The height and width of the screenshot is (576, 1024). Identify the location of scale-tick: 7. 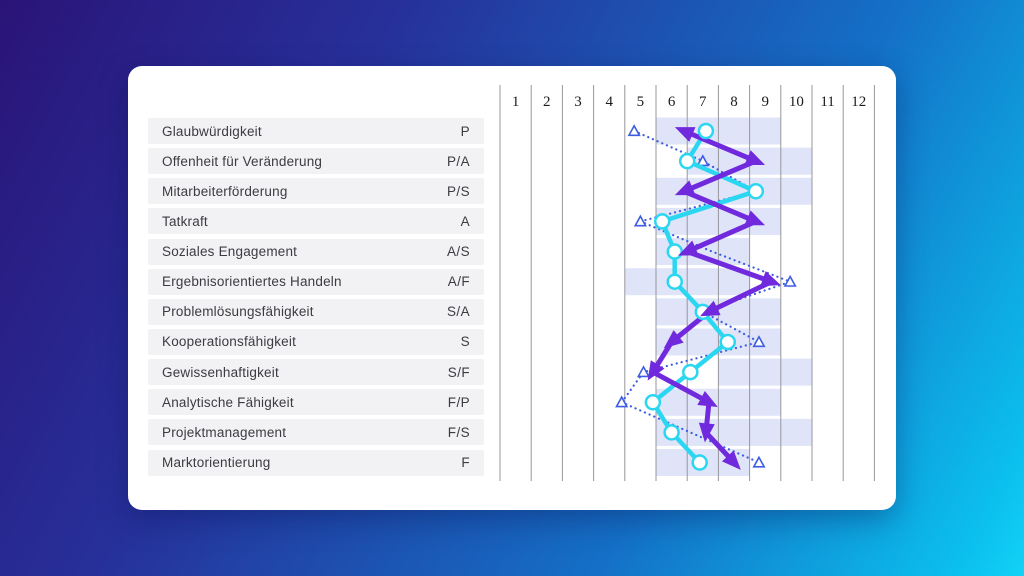
(703, 102).